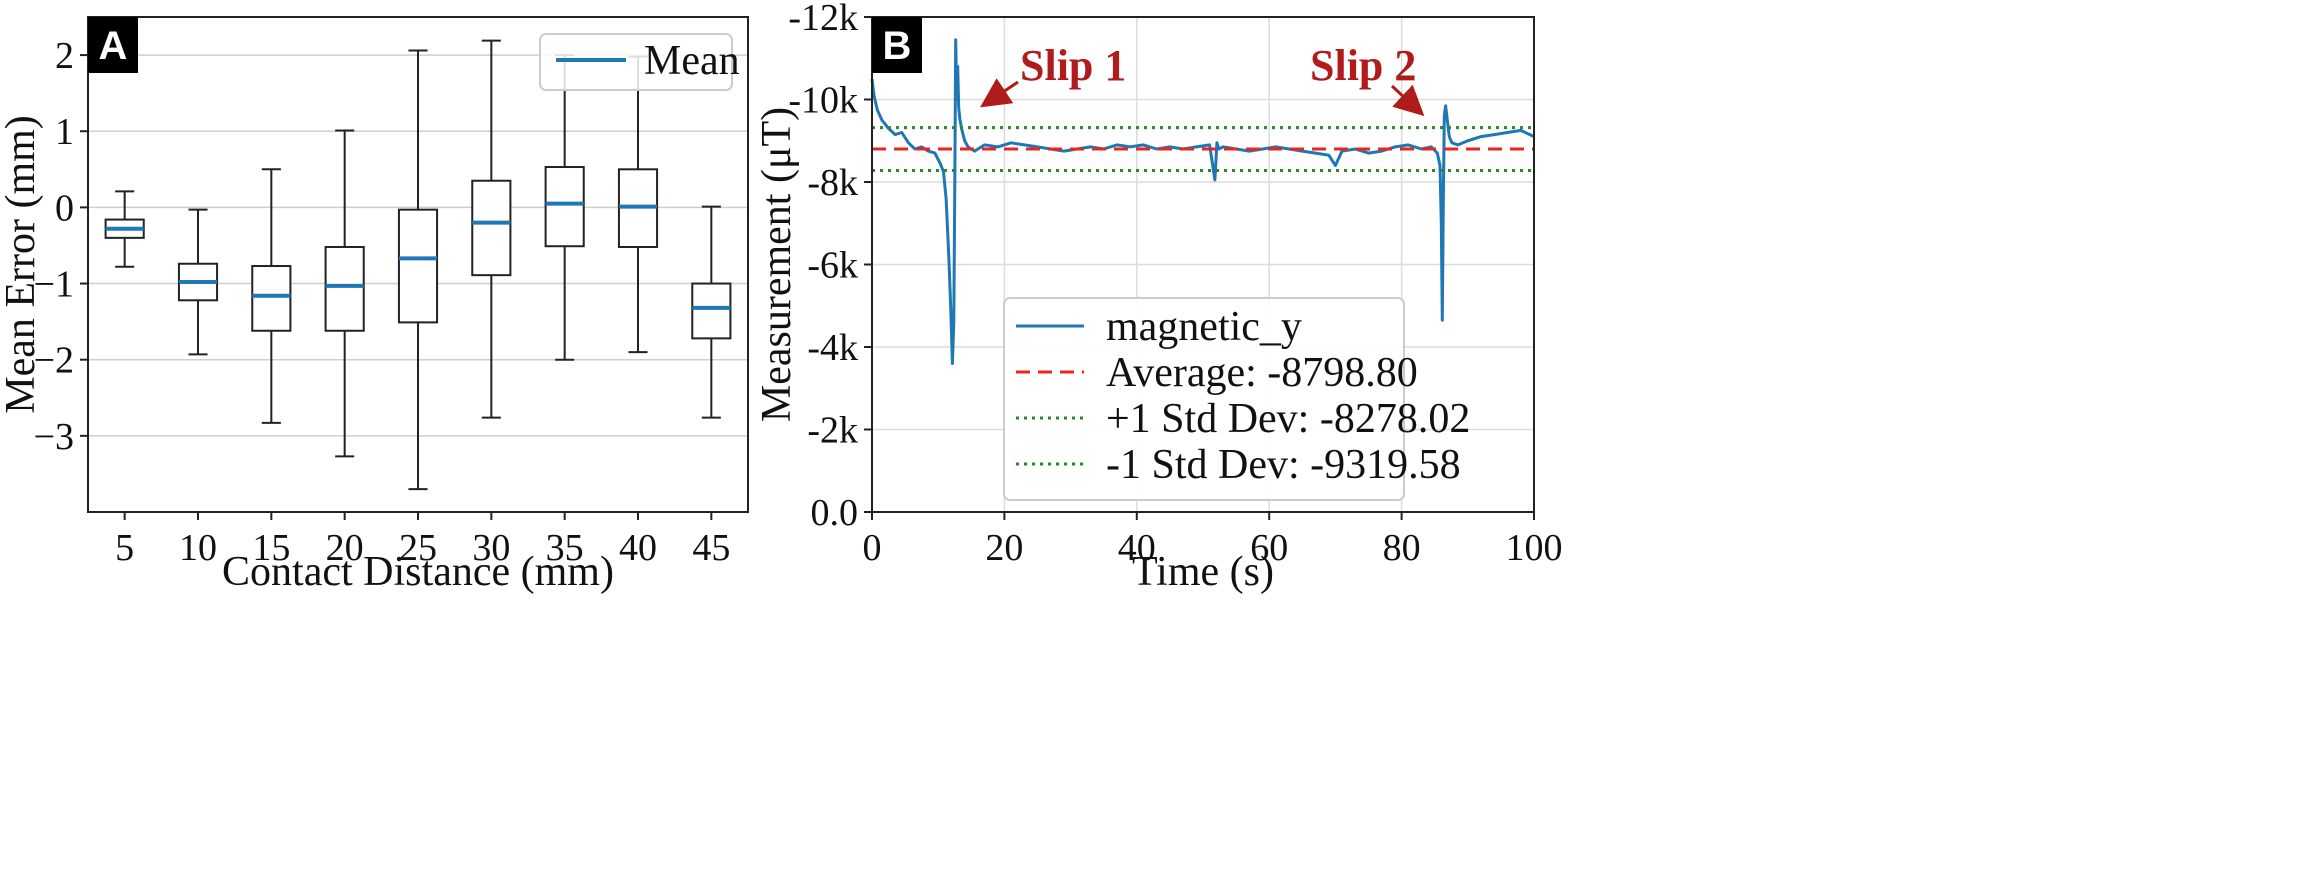 The image size is (2312, 882). I want to click on panel-b-letter-badge, so click(897, 45).